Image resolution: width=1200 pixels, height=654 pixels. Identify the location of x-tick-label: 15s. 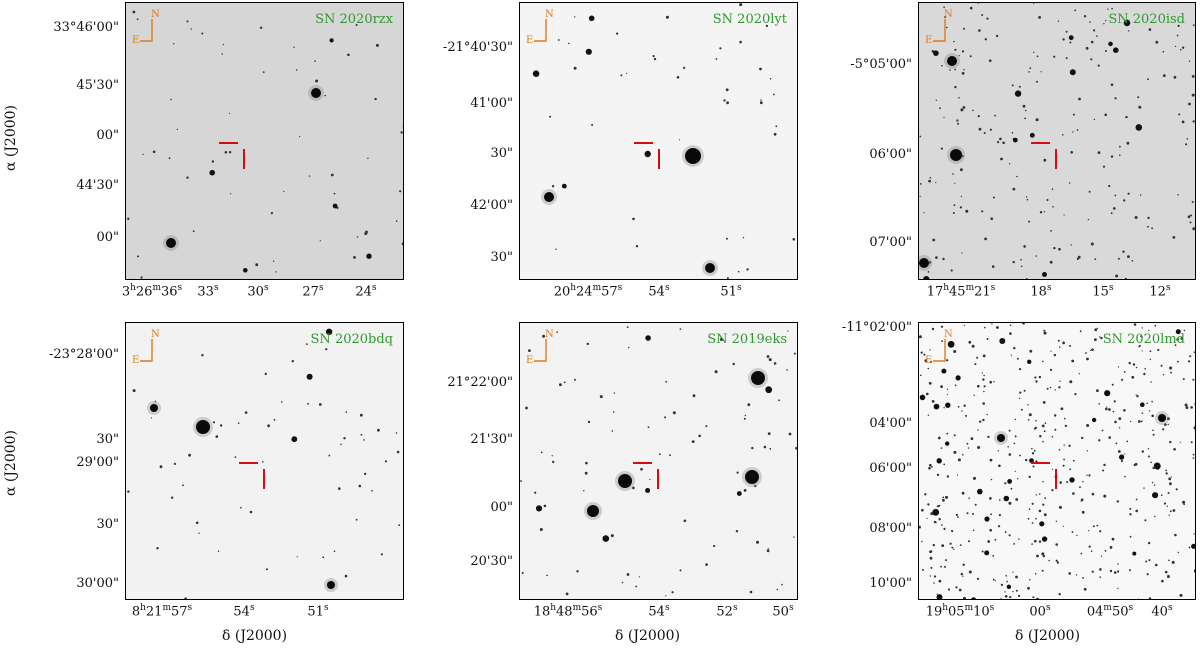
(1103, 291).